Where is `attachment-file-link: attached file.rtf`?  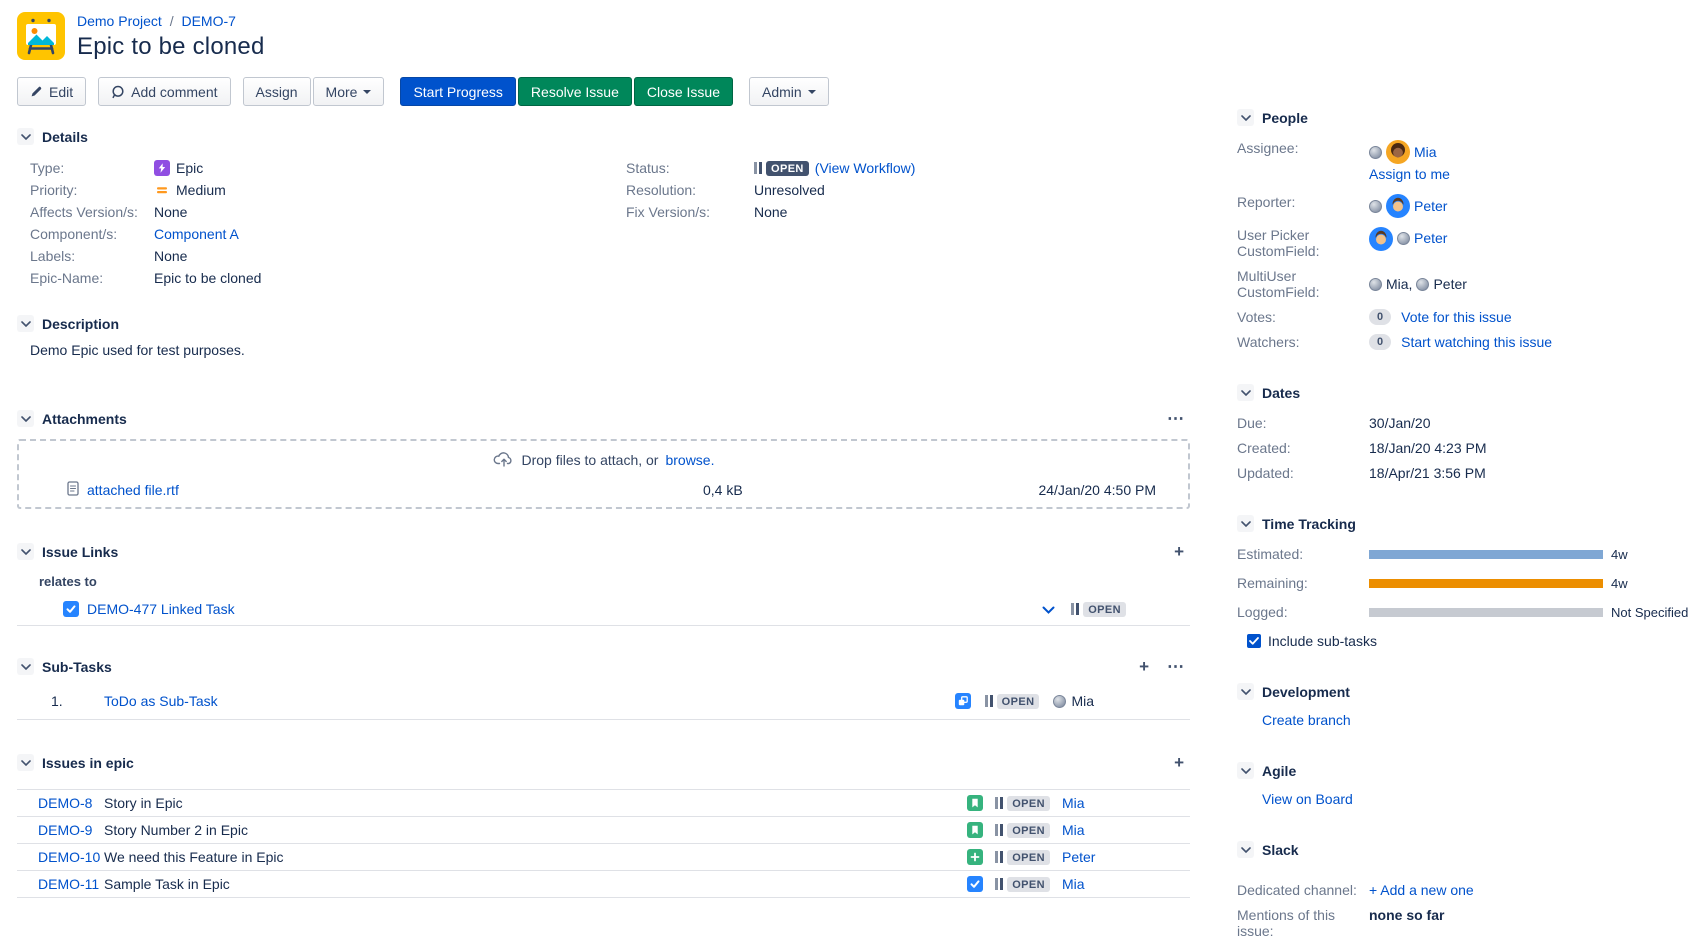 attachment-file-link: attached file.rtf is located at coordinates (133, 490).